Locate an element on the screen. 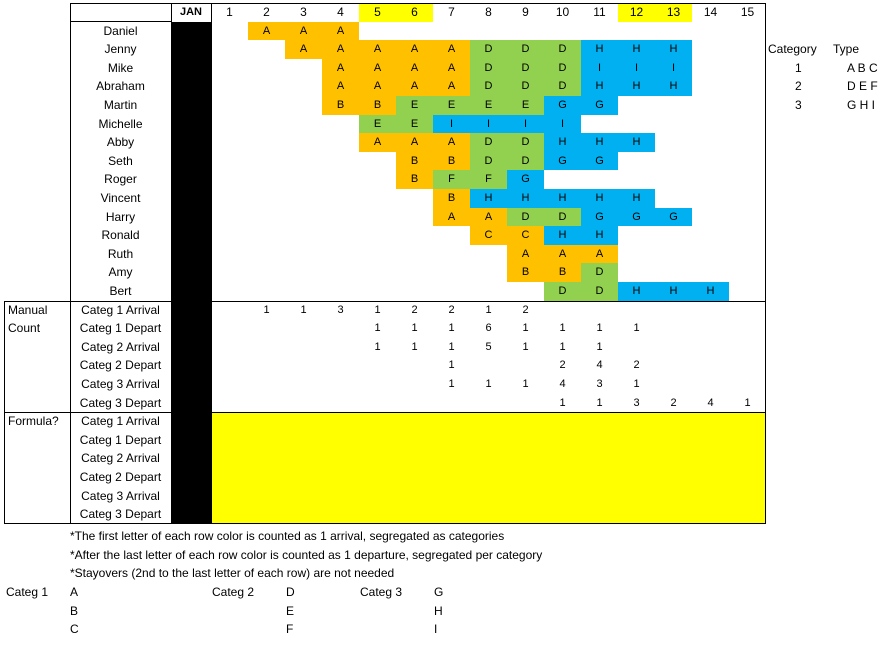  categ-list-item: G is located at coordinates (439, 592).